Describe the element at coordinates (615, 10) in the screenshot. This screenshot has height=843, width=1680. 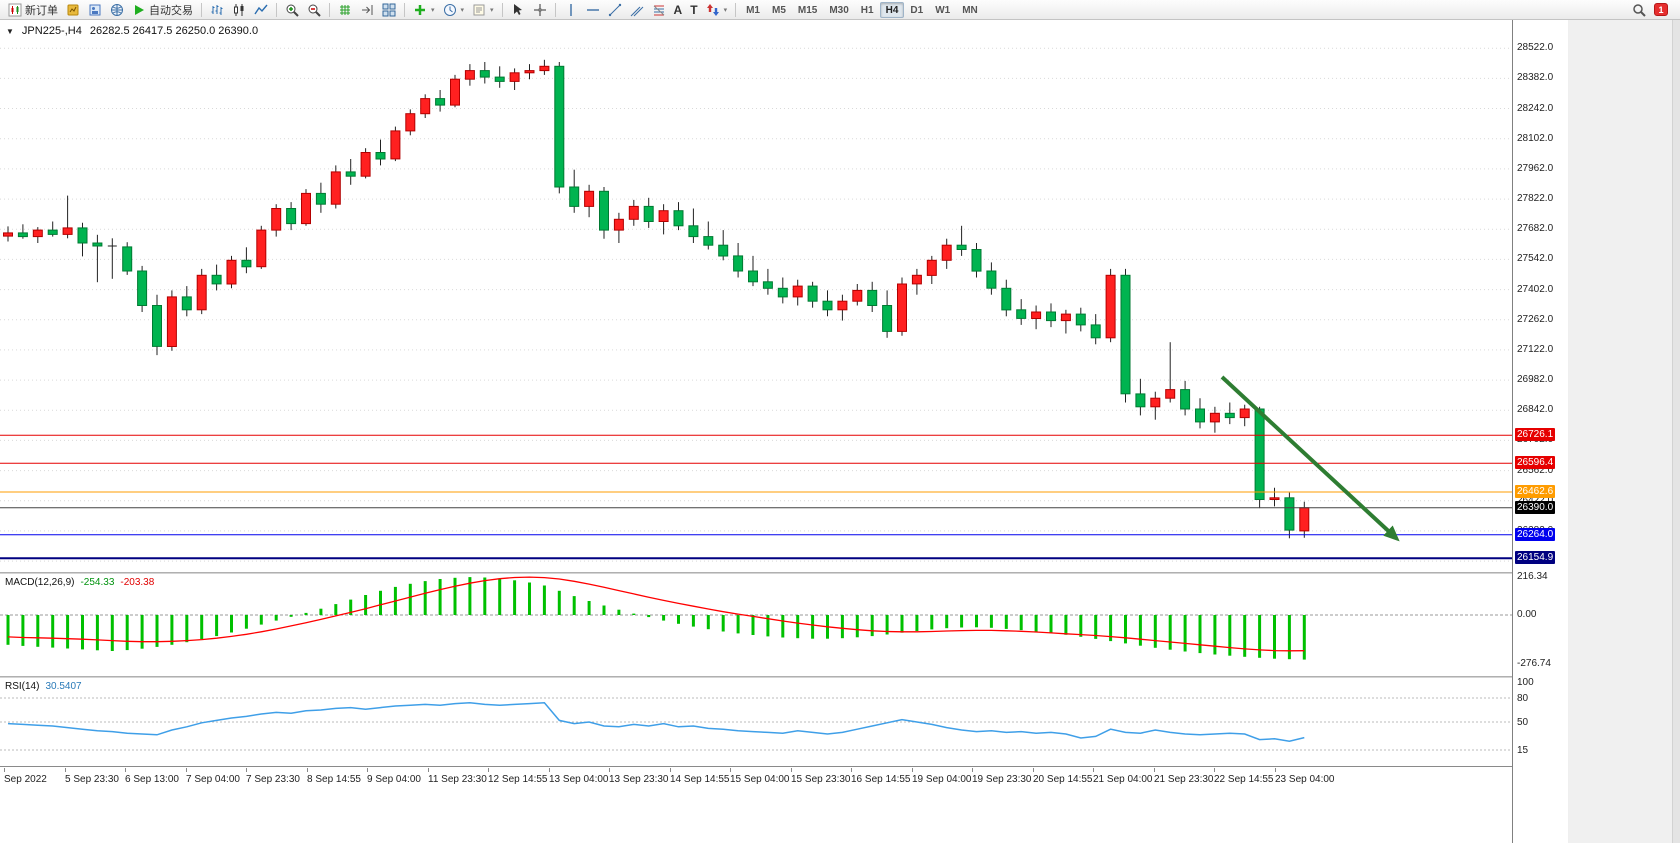
I see `trendline-button` at that location.